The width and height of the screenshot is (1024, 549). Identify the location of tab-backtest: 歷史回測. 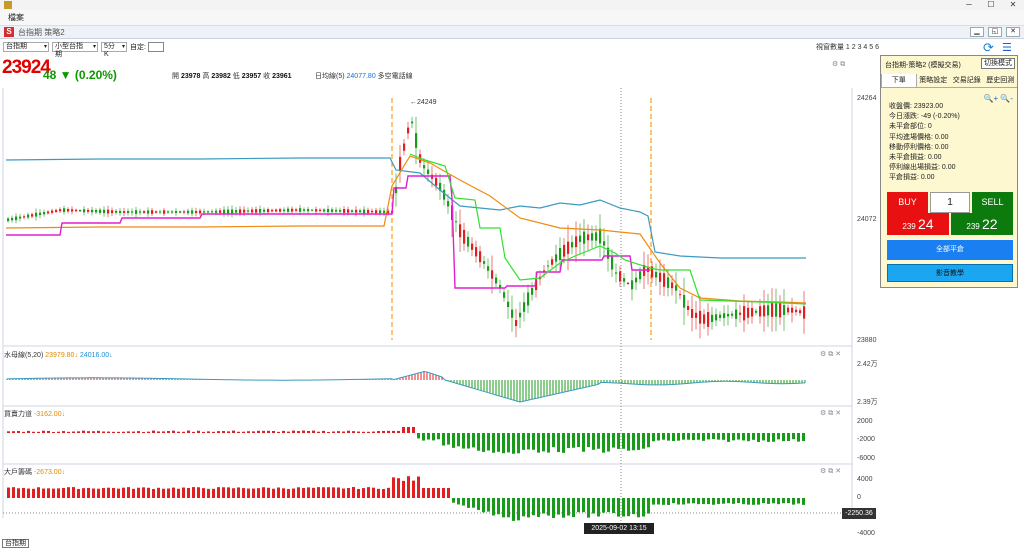
(1000, 80).